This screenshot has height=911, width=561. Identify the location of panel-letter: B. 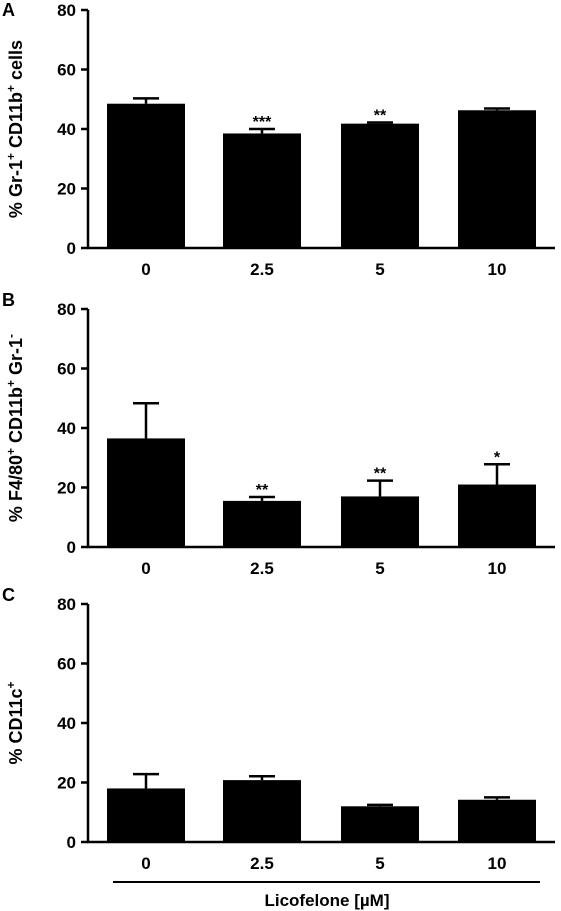
(8, 300).